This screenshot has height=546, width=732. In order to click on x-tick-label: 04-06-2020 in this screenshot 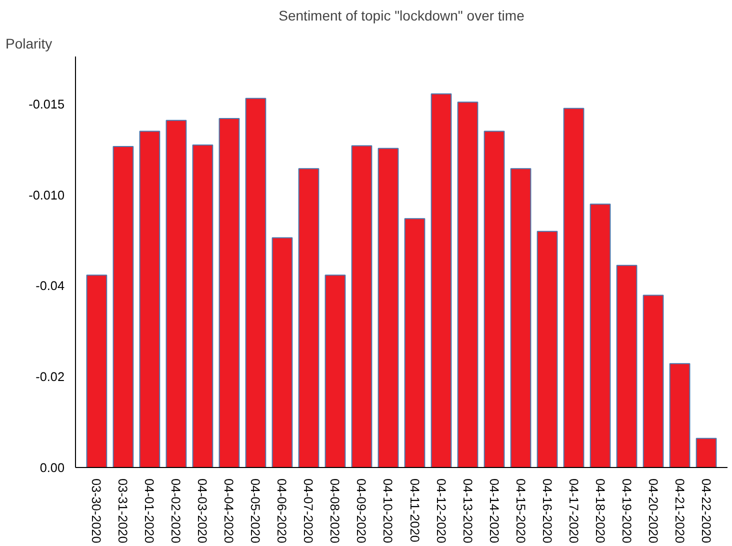, I will do `click(281, 511)`.